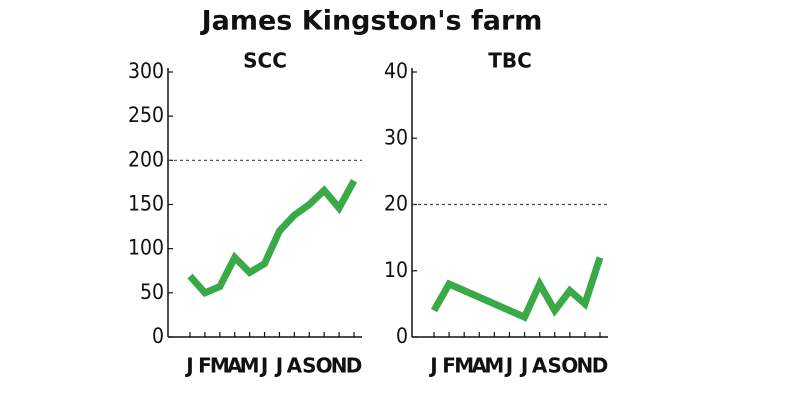 Image resolution: width=790 pixels, height=403 pixels. I want to click on y-tick-label: 250, so click(146, 115).